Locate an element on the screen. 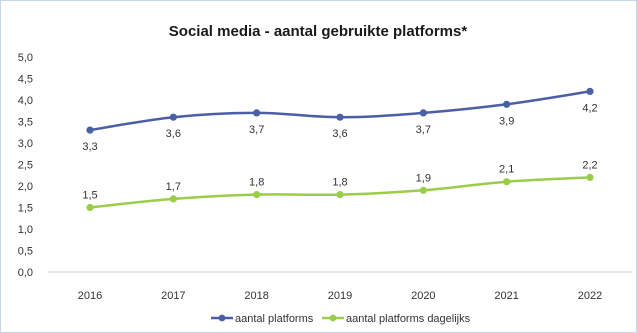 The width and height of the screenshot is (637, 333). data-label: 2,1 is located at coordinates (506, 170).